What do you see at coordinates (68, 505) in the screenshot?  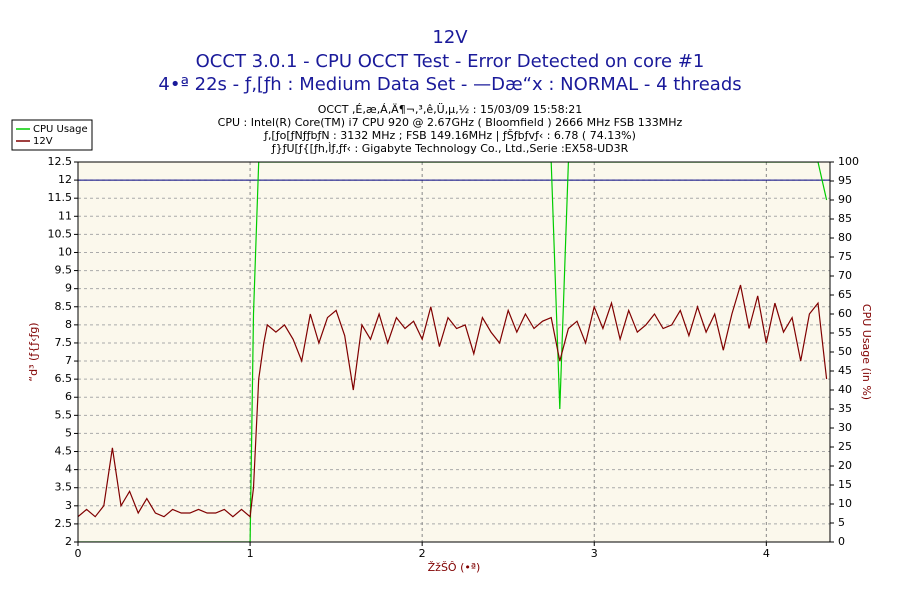 I see `y-tick-label: 3` at bounding box center [68, 505].